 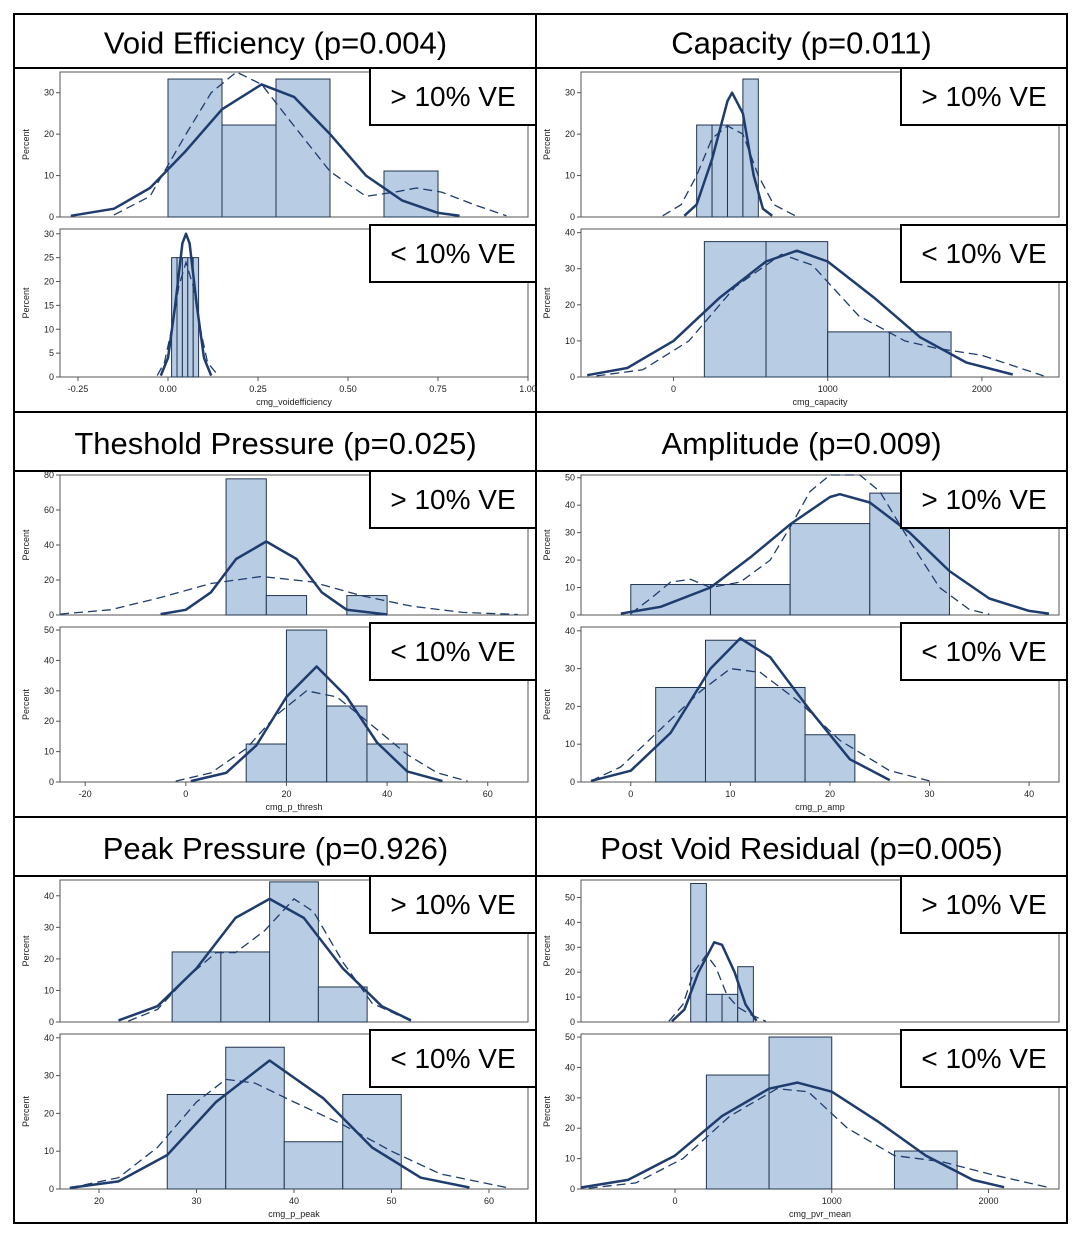 I want to click on x-tick-label: 0.00, so click(x=168, y=389).